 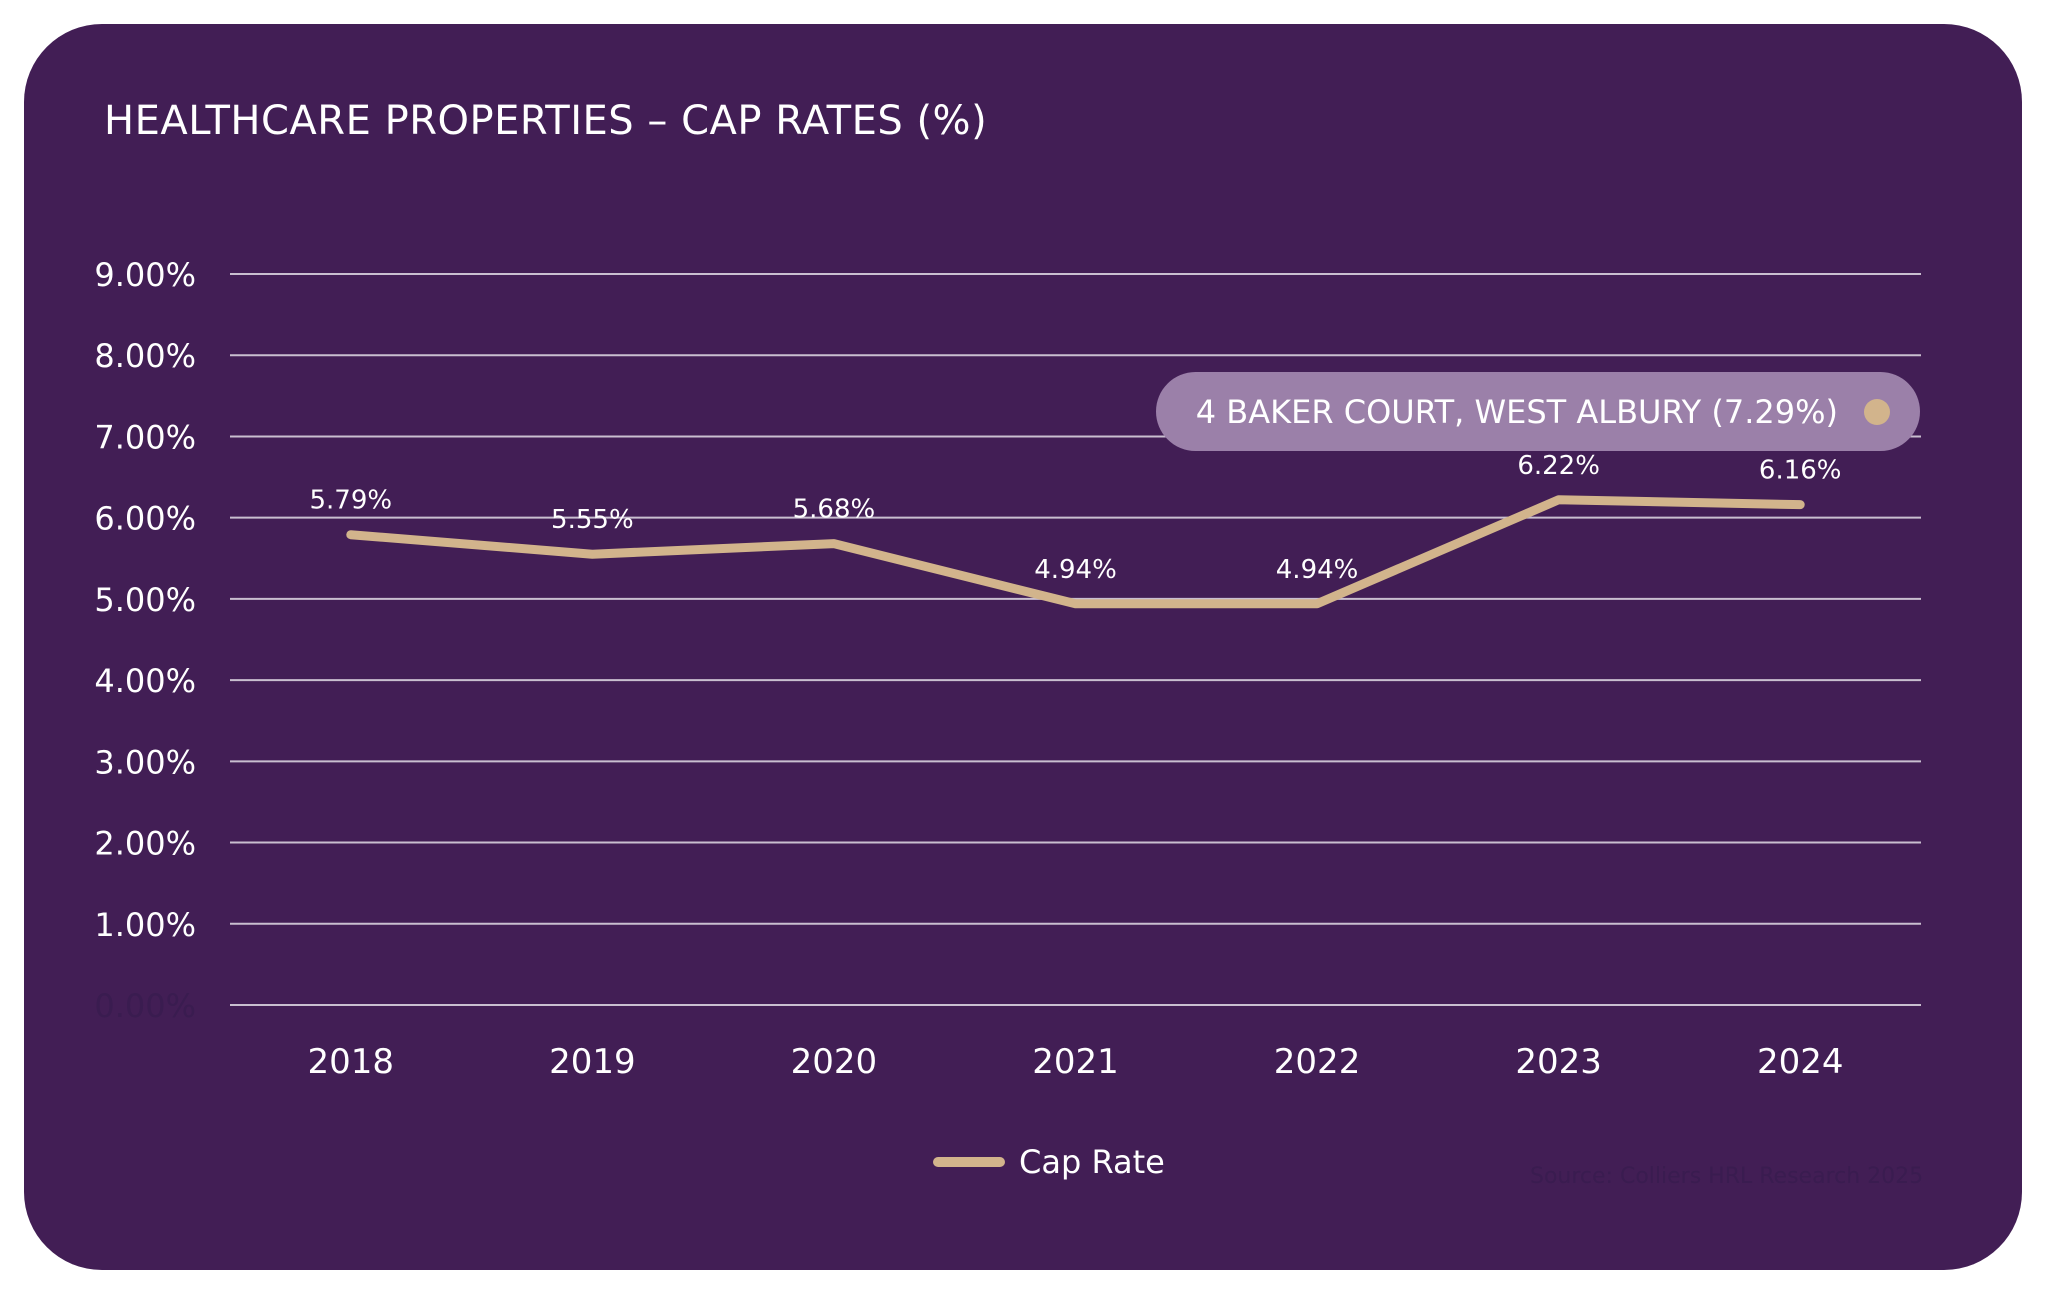 I want to click on y-tick-label: 9.00%, so click(x=145, y=275).